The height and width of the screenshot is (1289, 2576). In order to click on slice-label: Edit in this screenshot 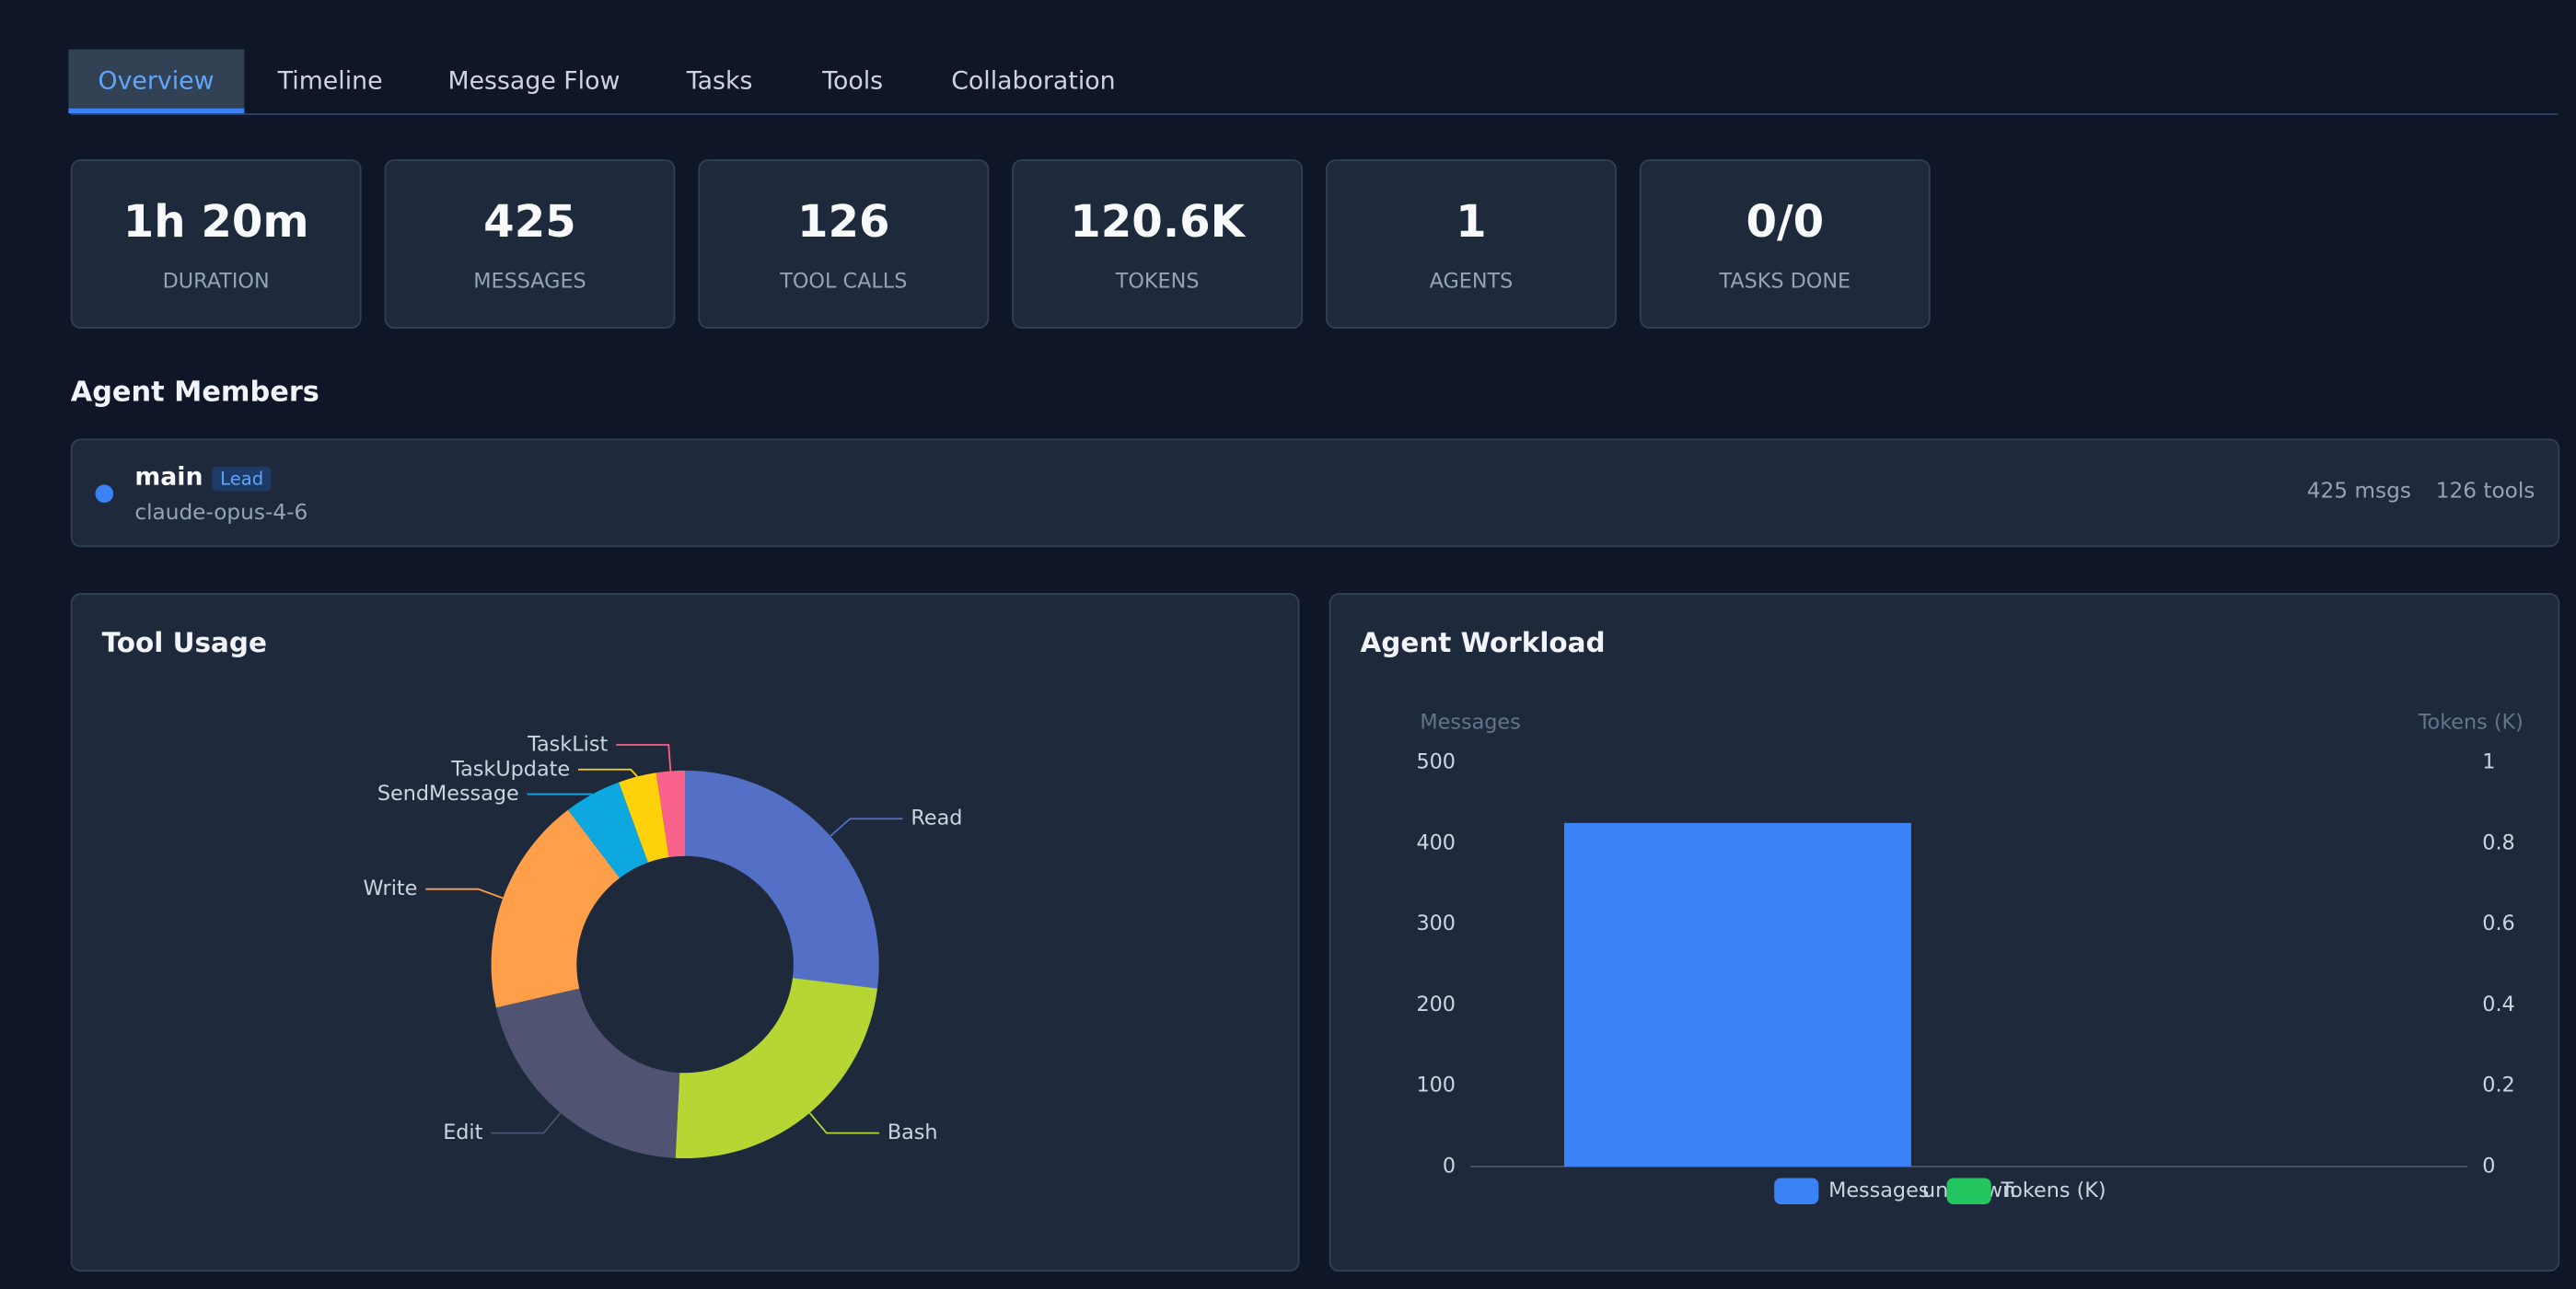, I will do `click(462, 1132)`.